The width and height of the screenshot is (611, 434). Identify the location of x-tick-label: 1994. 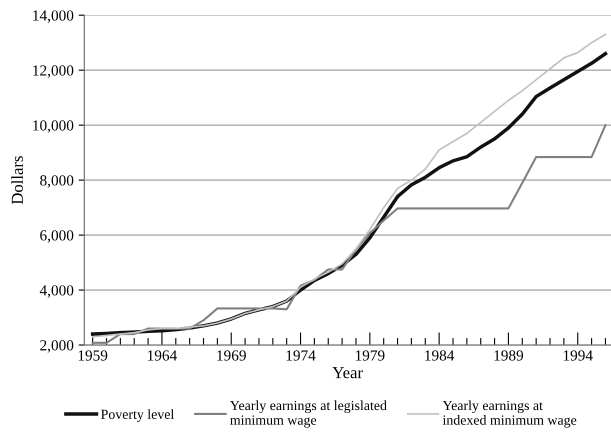
(578, 355).